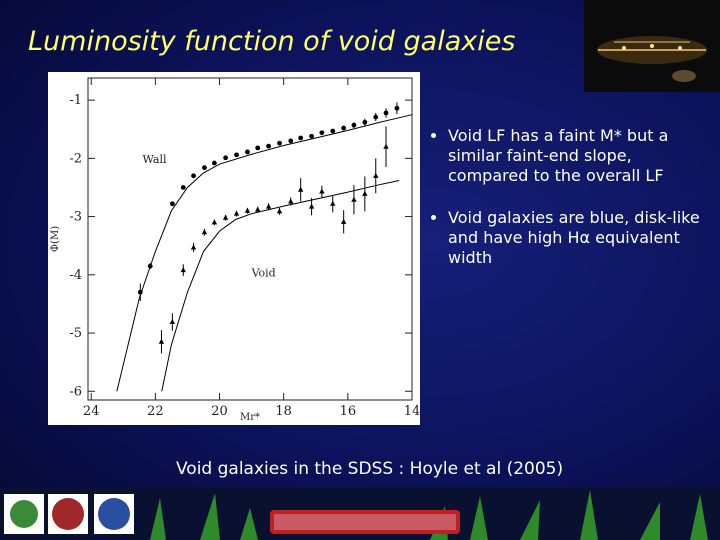  What do you see at coordinates (219, 411) in the screenshot?
I see `x-tick-label: 20` at bounding box center [219, 411].